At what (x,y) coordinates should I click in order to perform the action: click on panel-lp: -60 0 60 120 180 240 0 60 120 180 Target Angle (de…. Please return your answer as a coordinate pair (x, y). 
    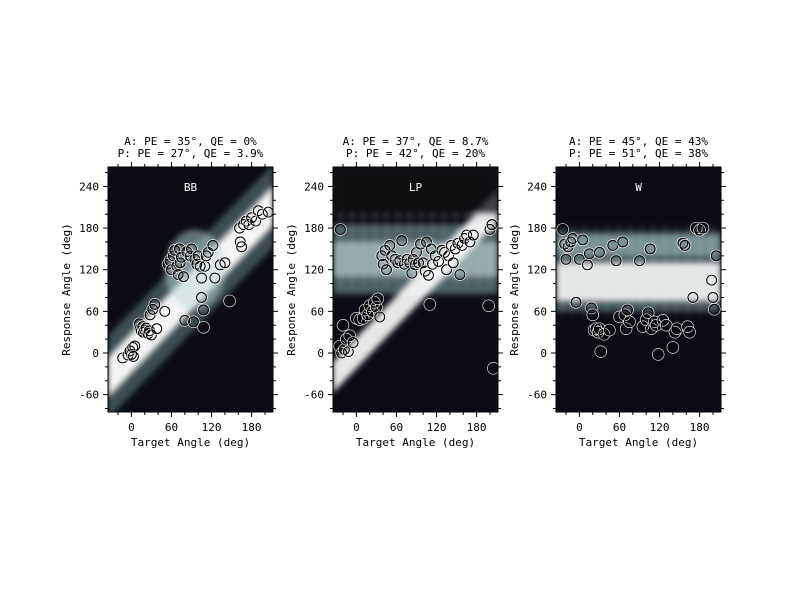
    Looking at the image, I should click on (394, 292).